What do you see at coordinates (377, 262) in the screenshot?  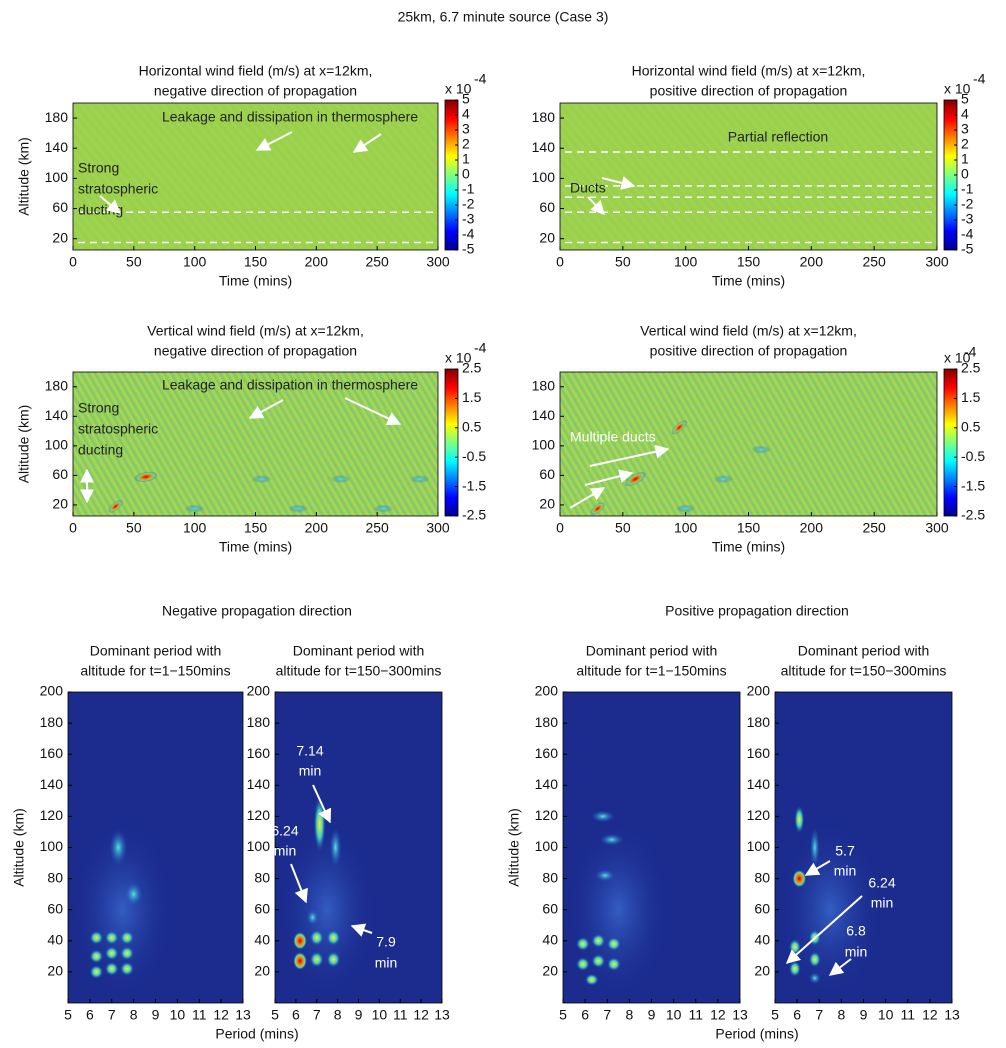 I see `x-tick-label: 250` at bounding box center [377, 262].